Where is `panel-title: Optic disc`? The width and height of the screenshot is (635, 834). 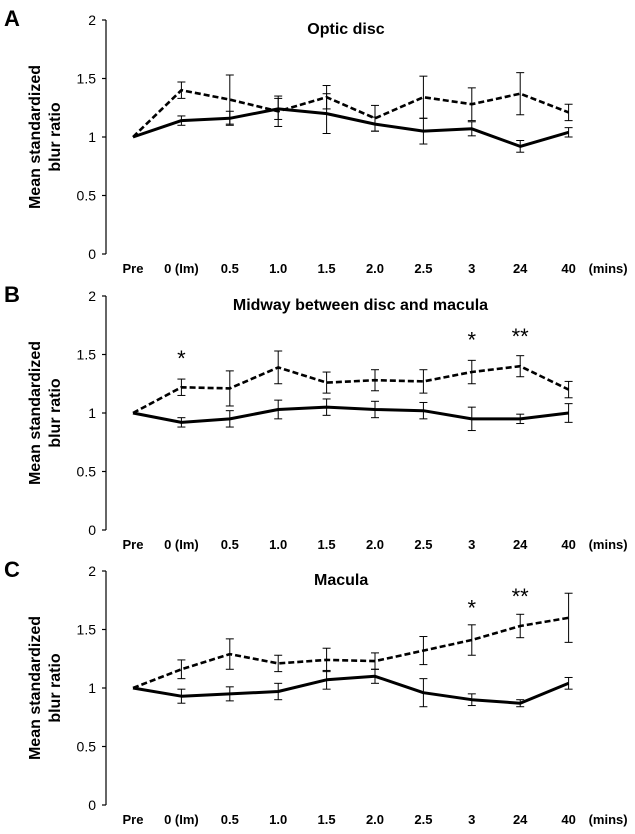 panel-title: Optic disc is located at coordinates (345, 29).